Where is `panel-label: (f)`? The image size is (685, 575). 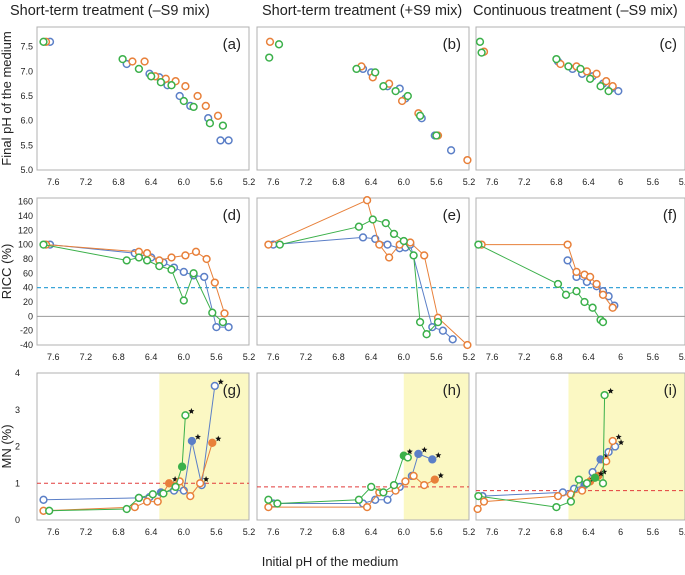
panel-label: (f) is located at coordinates (670, 215).